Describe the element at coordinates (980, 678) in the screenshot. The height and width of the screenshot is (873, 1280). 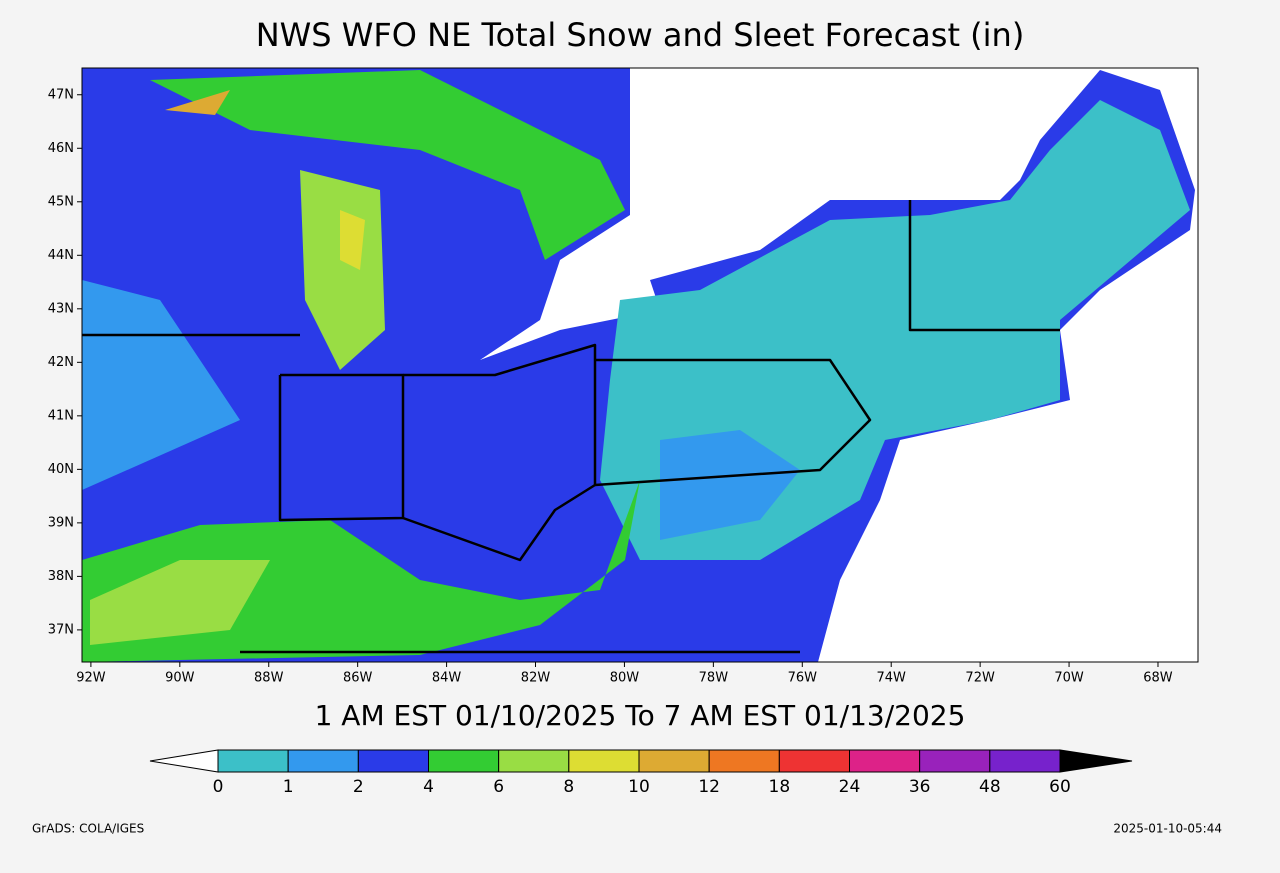
I see `lon-tick-label: 72W` at that location.